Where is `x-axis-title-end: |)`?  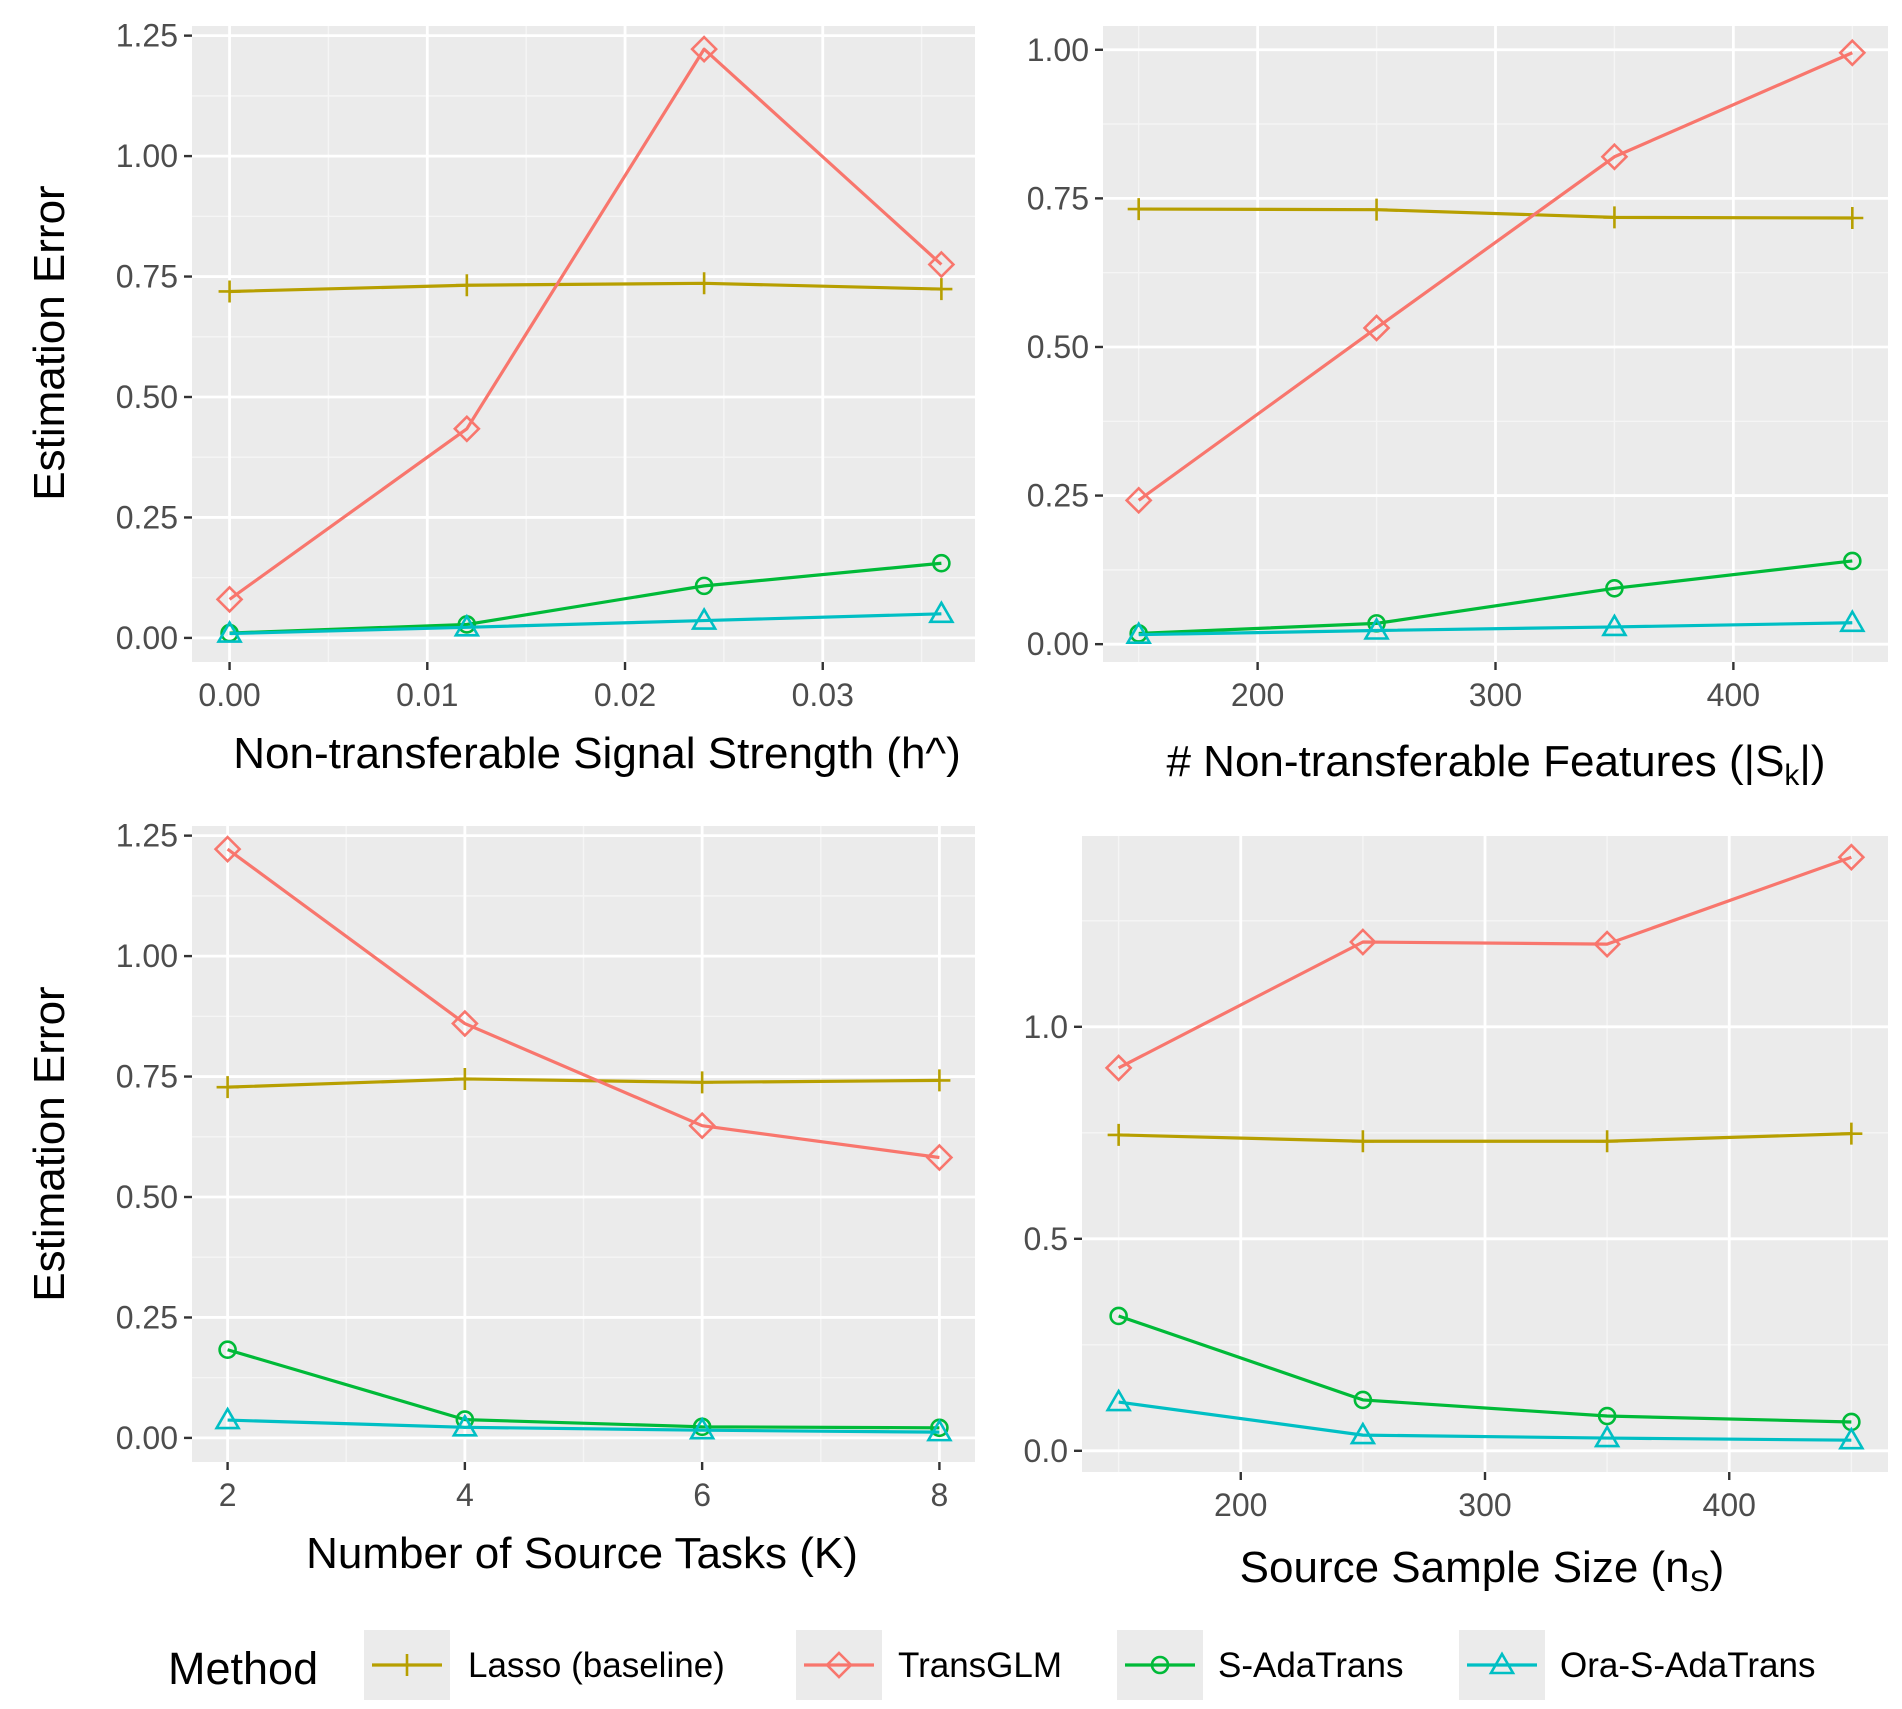
x-axis-title-end: |) is located at coordinates (1812, 761).